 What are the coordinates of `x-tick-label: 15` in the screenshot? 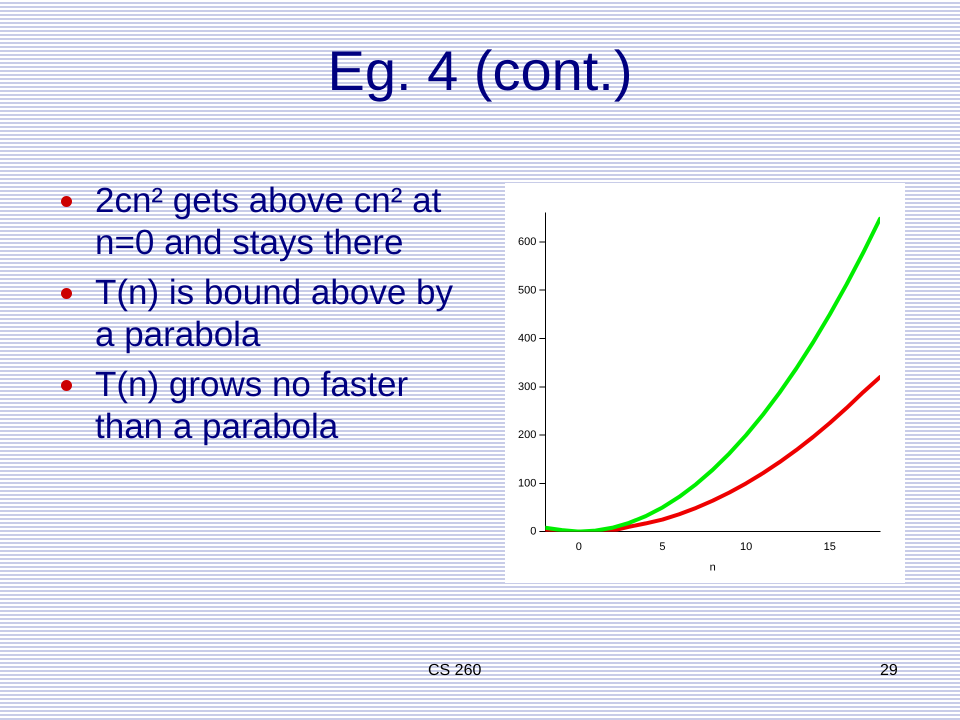 It's located at (830, 547).